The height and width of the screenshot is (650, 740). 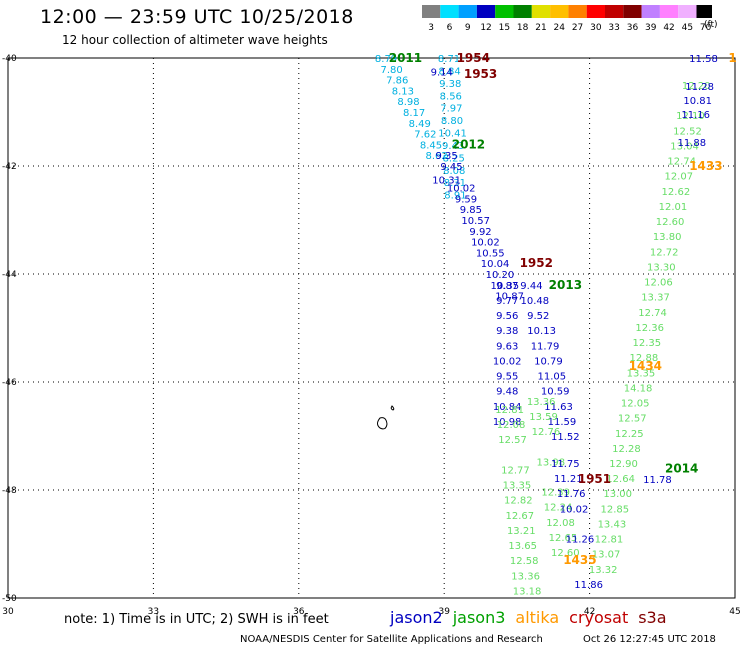 What do you see at coordinates (546, 432) in the screenshot?
I see `wave-height-value: 12.76` at bounding box center [546, 432].